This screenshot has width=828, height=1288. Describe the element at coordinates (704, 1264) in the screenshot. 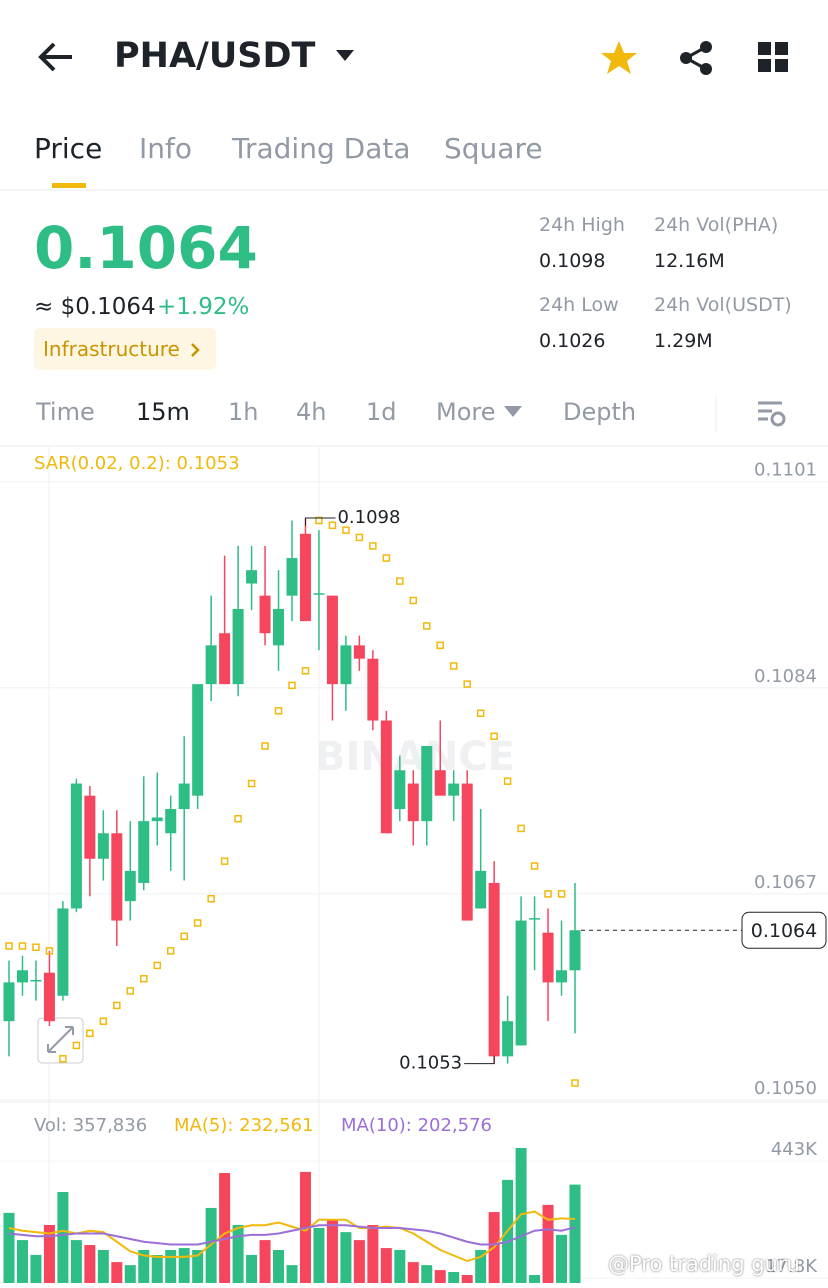

I see `footer-watermark: @Pro trading guru` at that location.